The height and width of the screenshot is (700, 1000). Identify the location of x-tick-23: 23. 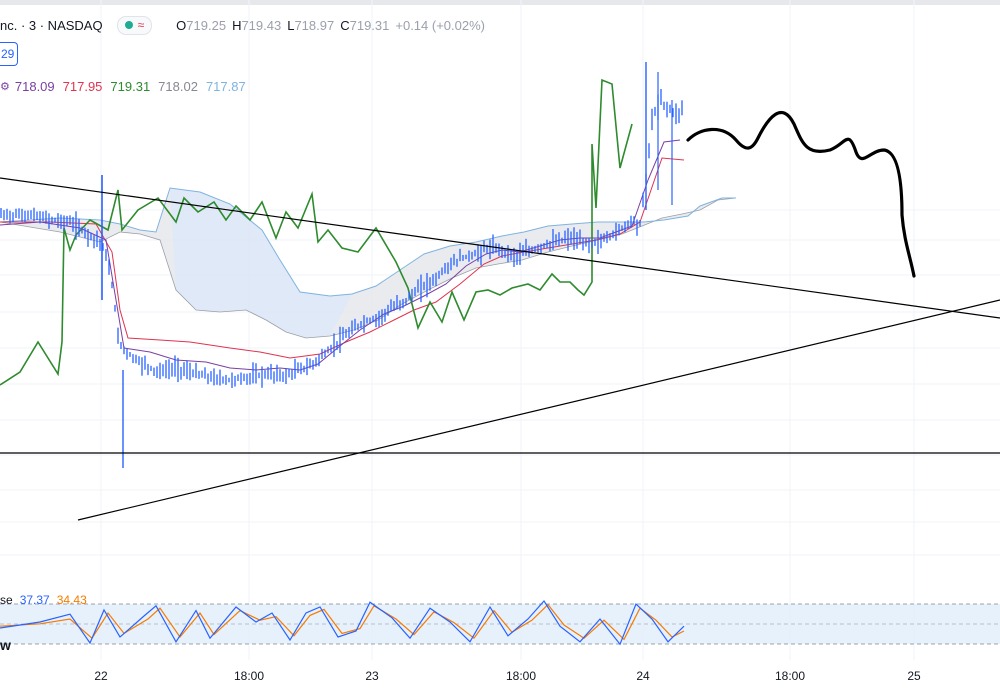
(372, 676).